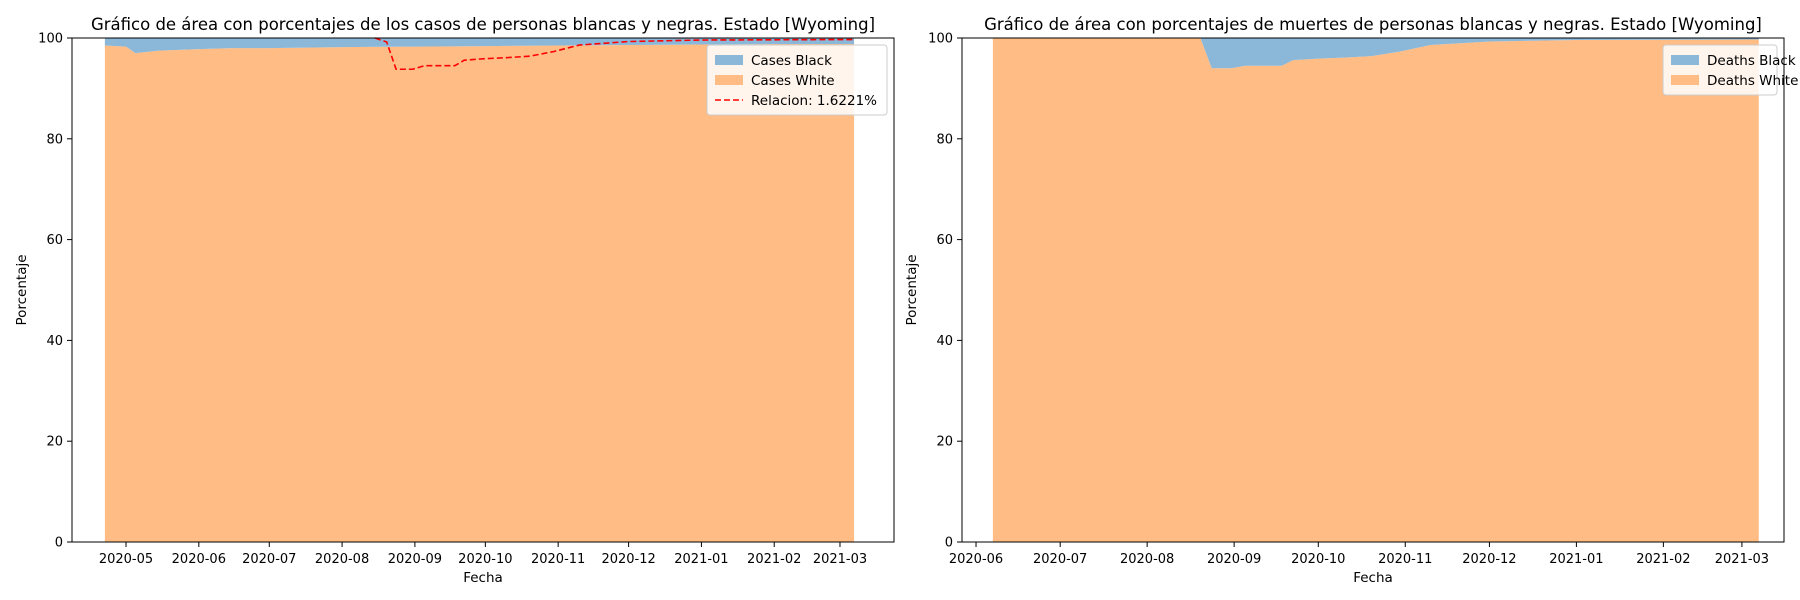 This screenshot has height=600, width=1800. I want to click on chart1-y-tick-label: 80, so click(54, 139).